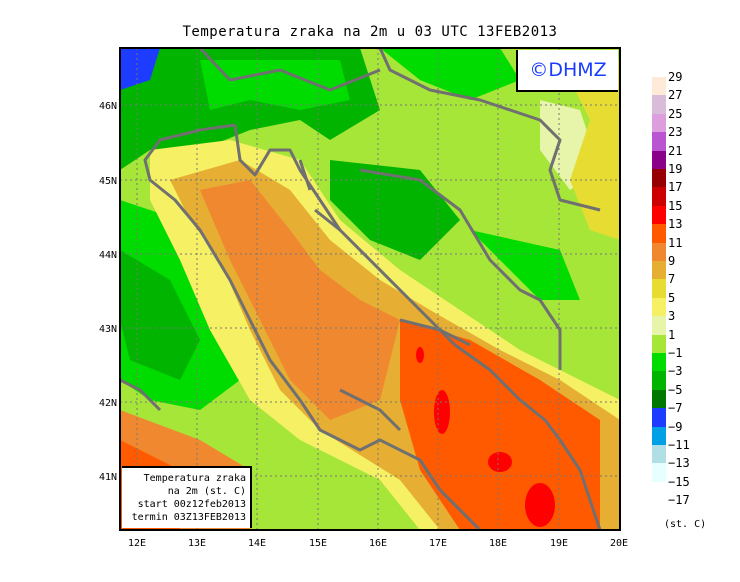 The width and height of the screenshot is (740, 582). What do you see at coordinates (675, 132) in the screenshot?
I see `legend-label: 23` at bounding box center [675, 132].